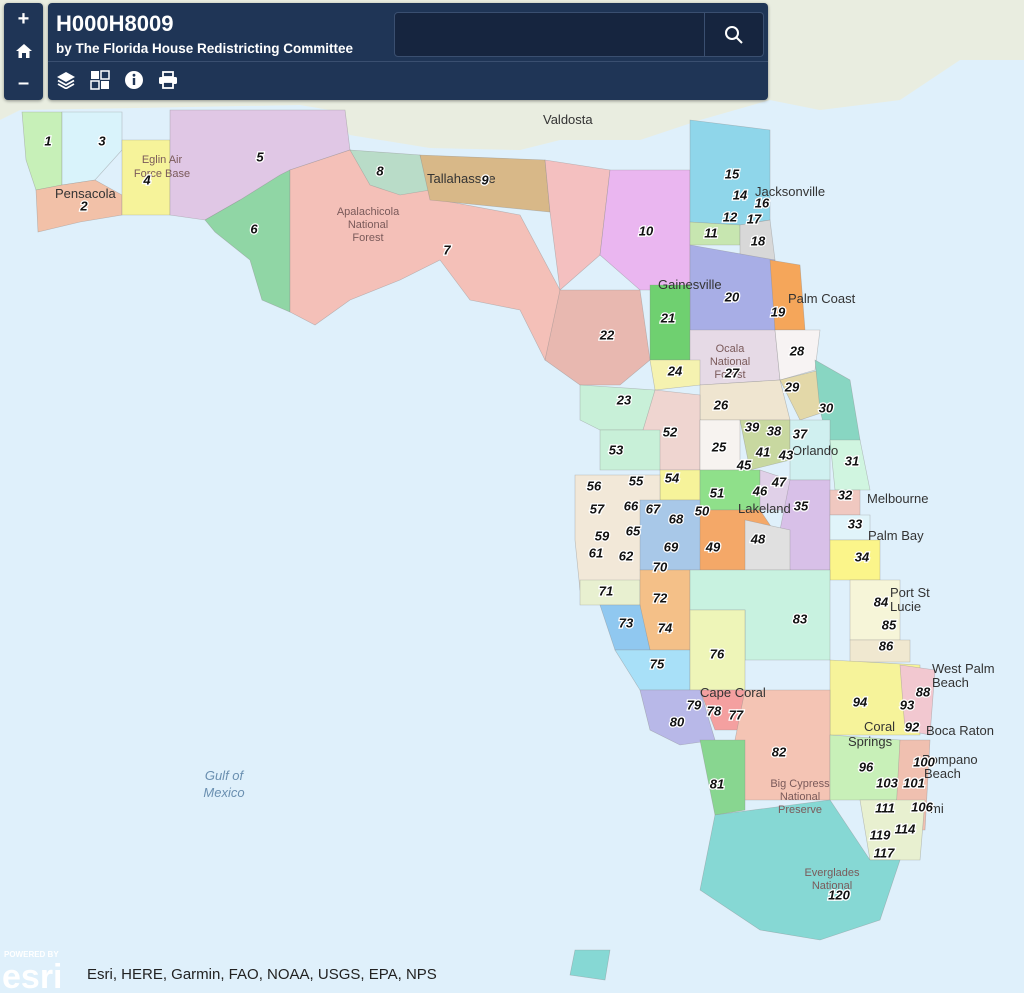 Image resolution: width=1024 pixels, height=993 pixels. I want to click on district-label-8: 8, so click(380, 171).